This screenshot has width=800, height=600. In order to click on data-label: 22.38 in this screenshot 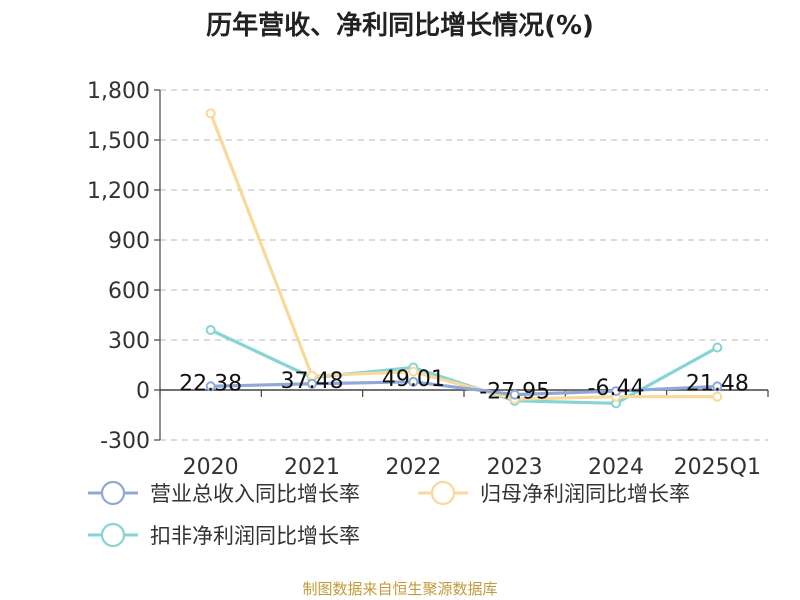, I will do `click(210, 383)`.